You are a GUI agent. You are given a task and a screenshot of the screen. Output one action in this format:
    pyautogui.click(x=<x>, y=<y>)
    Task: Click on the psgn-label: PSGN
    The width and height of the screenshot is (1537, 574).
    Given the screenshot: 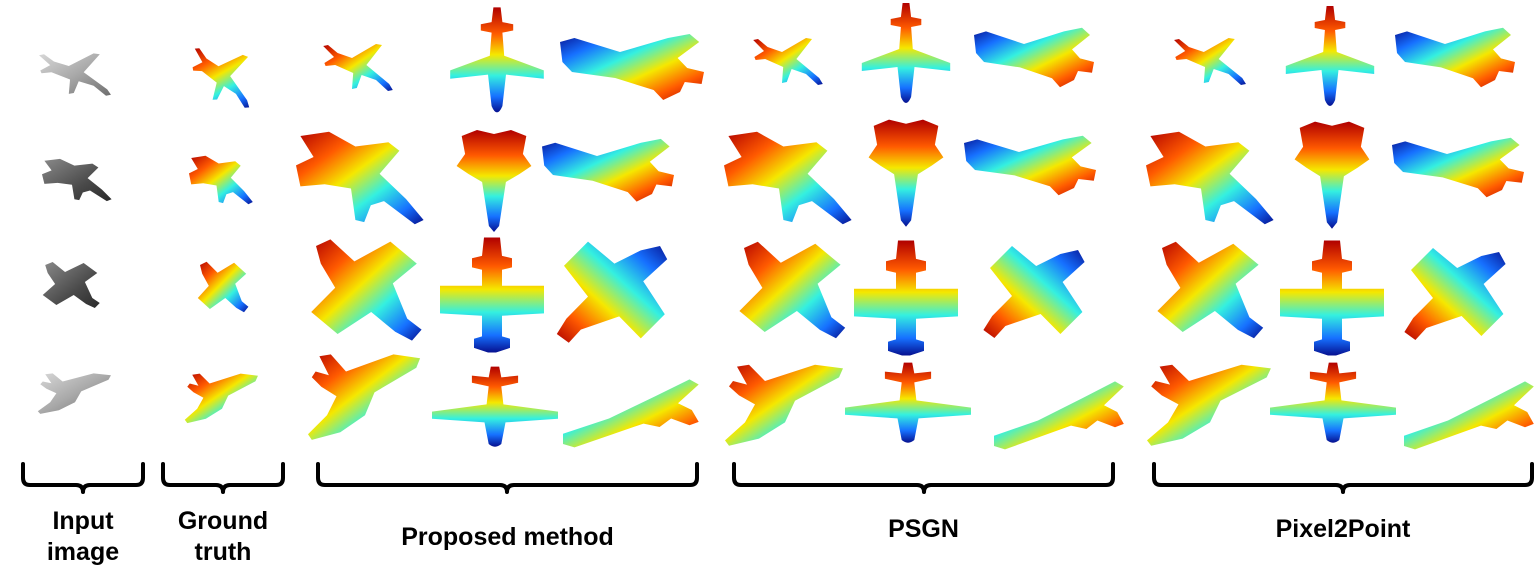 What is the action you would take?
    pyautogui.click(x=923, y=529)
    